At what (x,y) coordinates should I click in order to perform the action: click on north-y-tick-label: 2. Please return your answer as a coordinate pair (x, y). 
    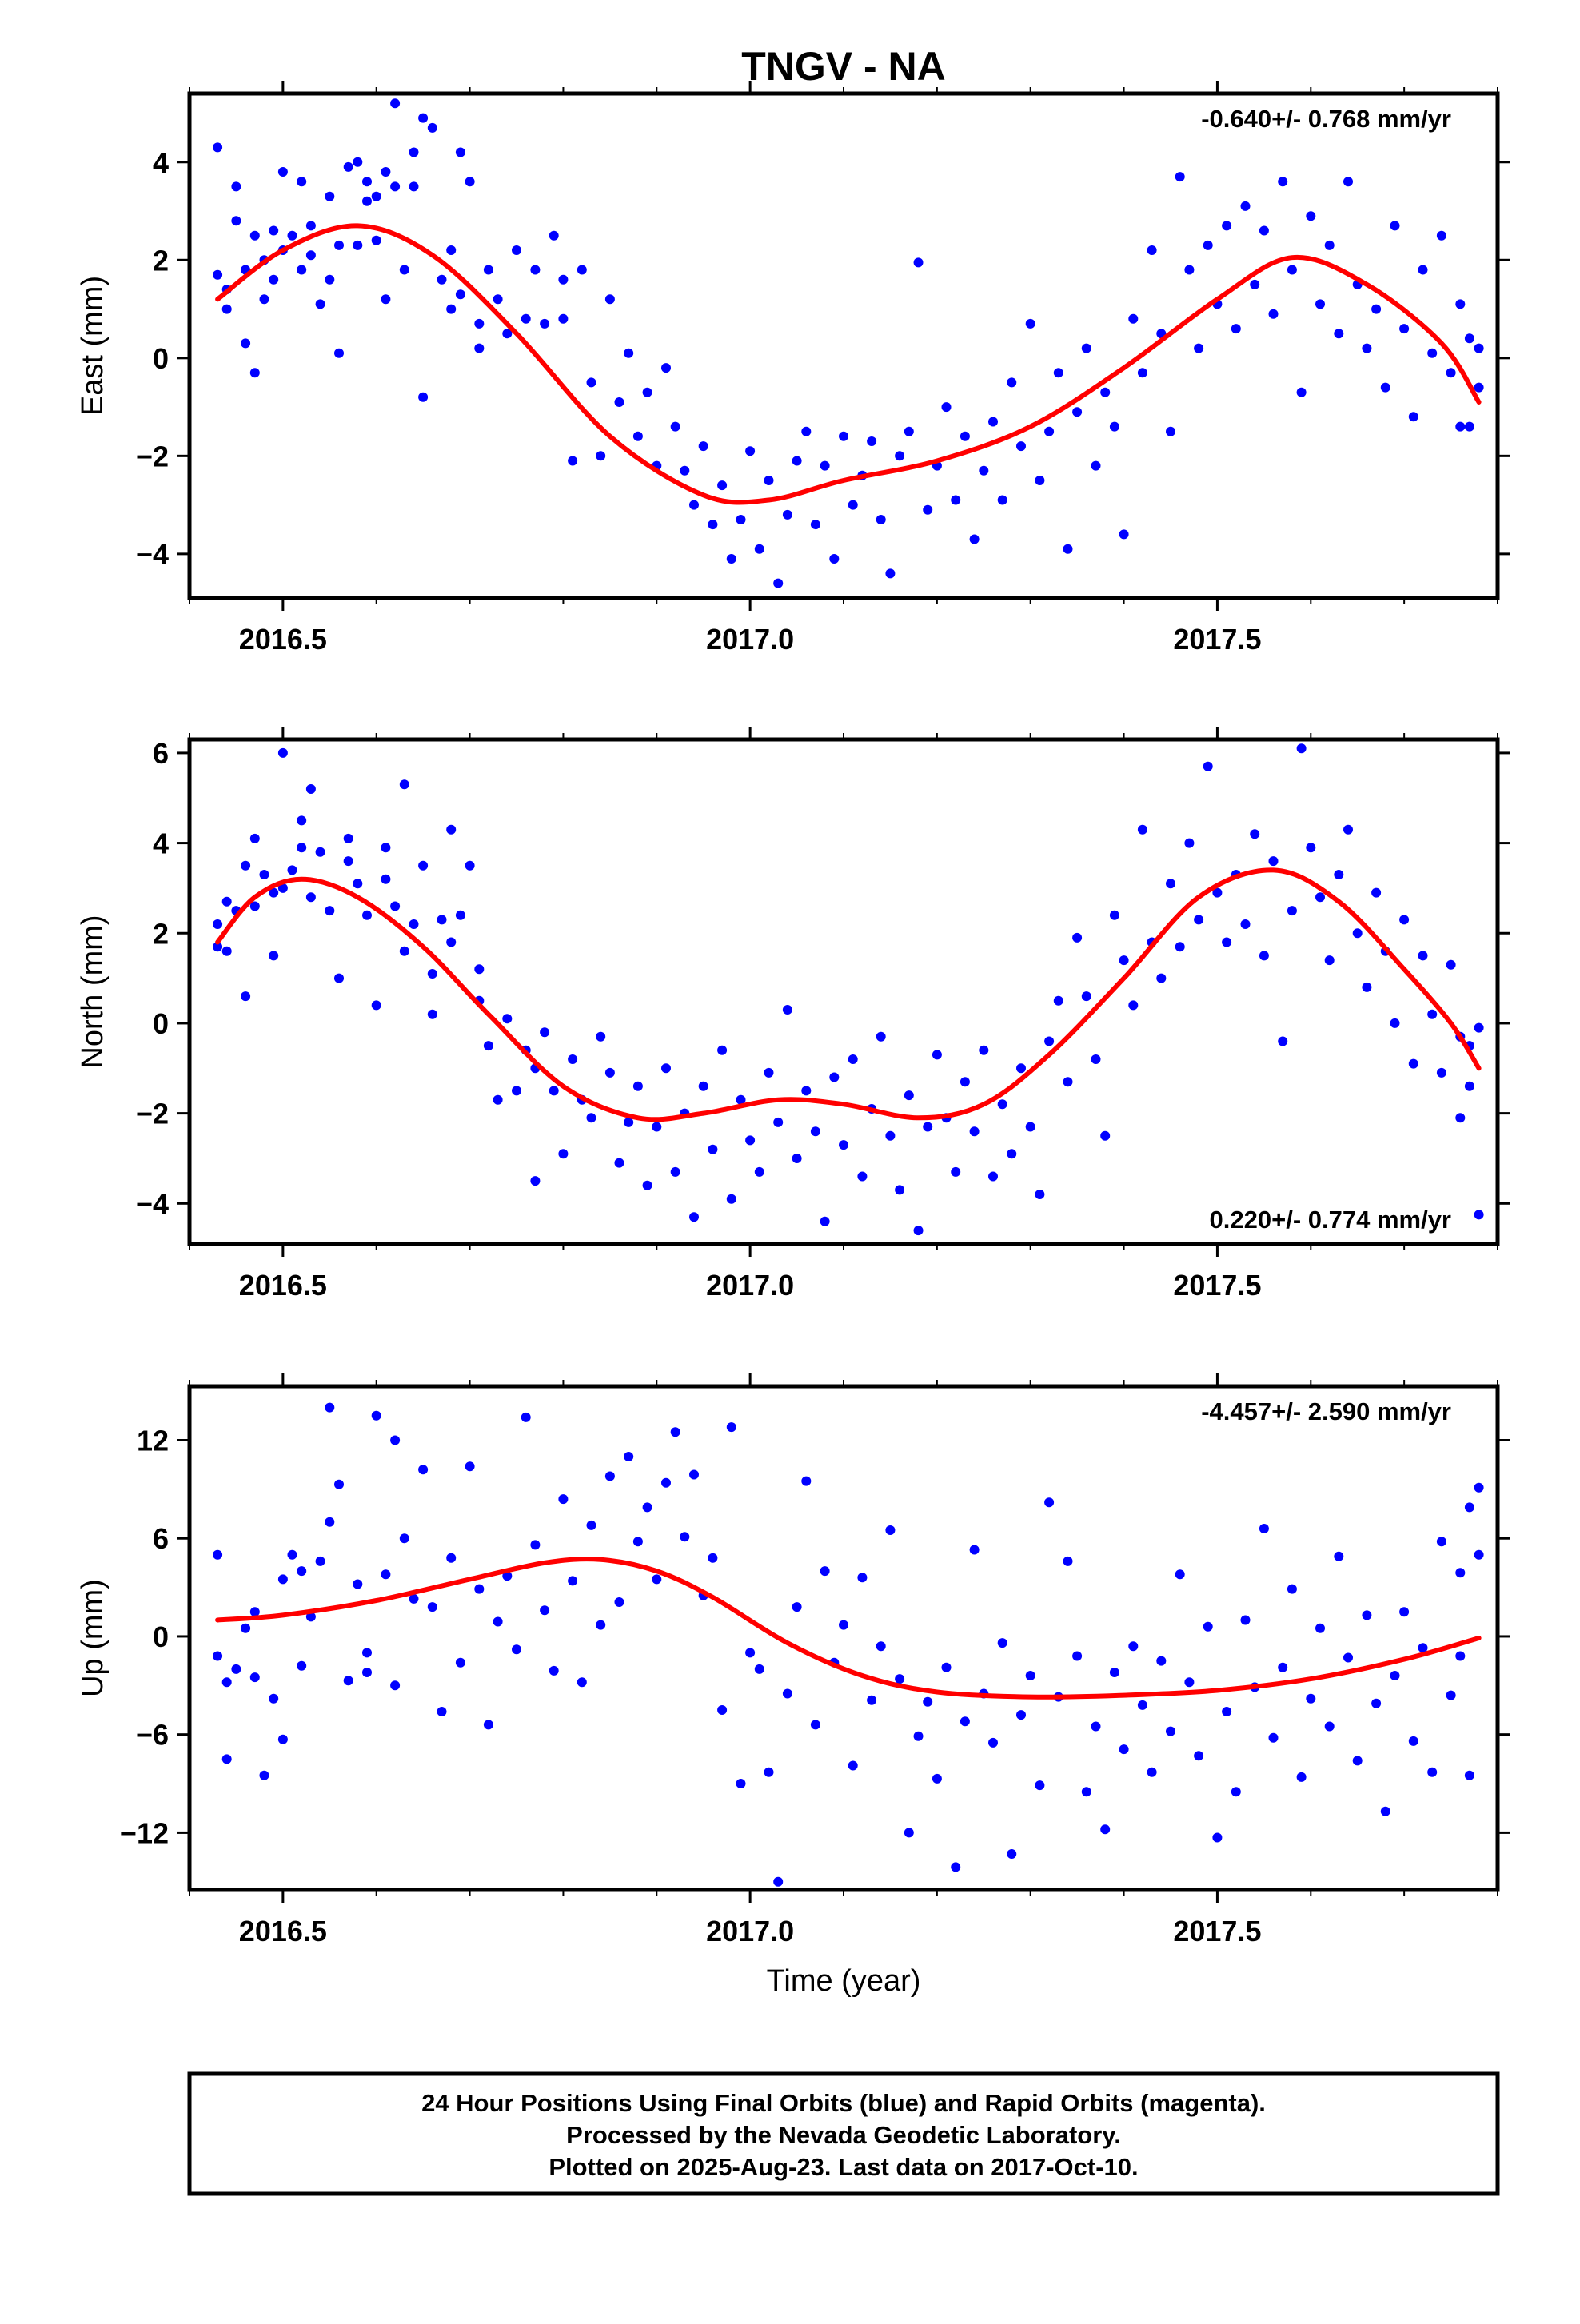
    Looking at the image, I should click on (161, 934).